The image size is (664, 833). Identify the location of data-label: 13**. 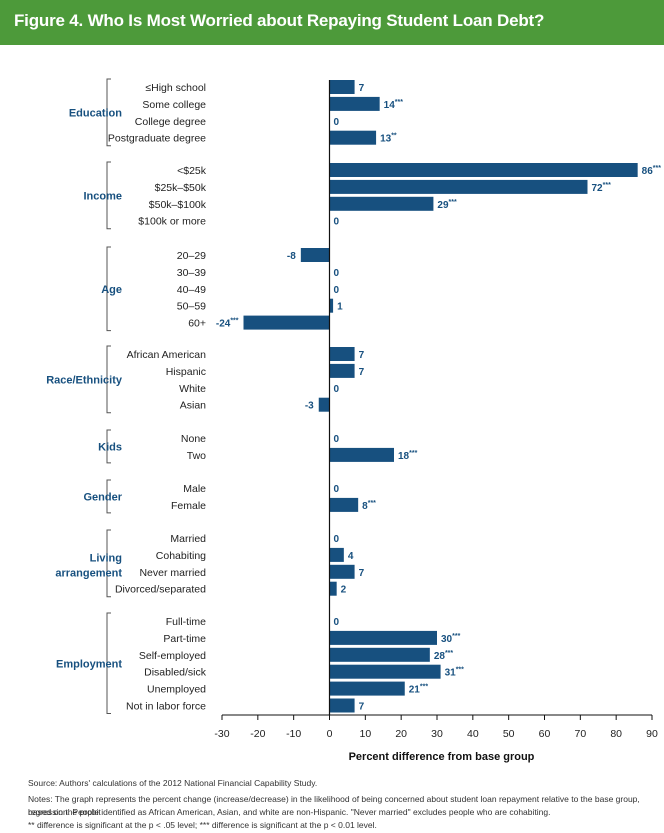
(388, 139).